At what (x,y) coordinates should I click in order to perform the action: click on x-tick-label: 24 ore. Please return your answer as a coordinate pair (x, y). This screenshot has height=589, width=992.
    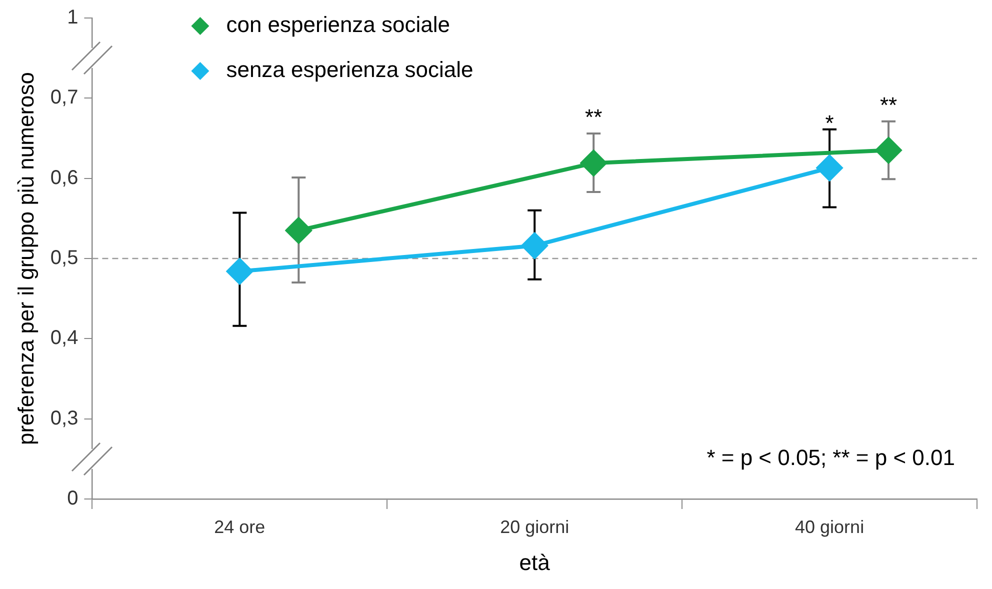
    Looking at the image, I should click on (240, 526).